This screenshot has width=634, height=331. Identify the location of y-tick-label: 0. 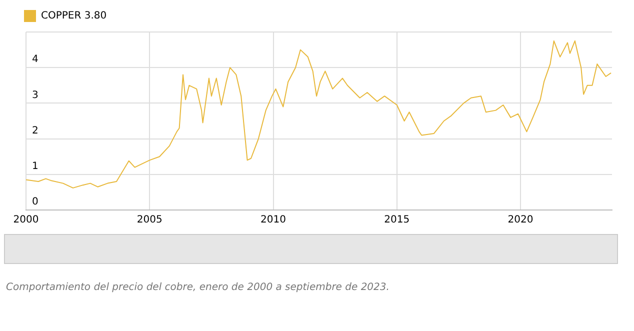
(35, 202).